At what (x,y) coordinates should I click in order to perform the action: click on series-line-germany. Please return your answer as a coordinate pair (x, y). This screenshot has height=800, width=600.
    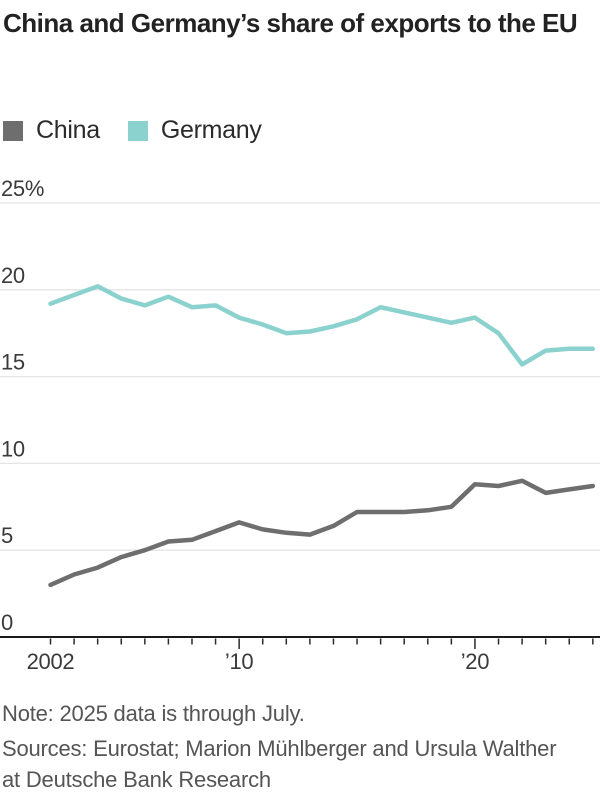
    Looking at the image, I should click on (322, 325).